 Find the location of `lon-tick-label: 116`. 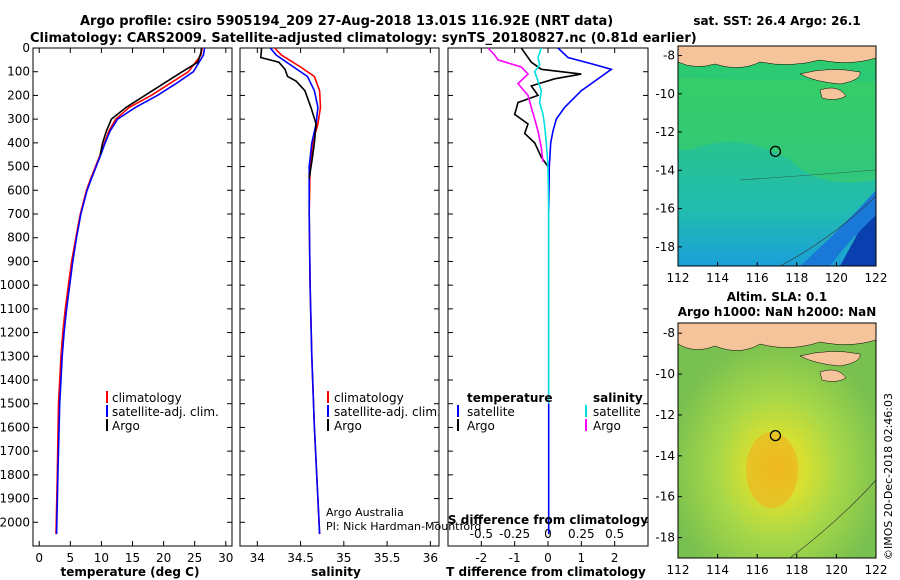

lon-tick-label: 116 is located at coordinates (757, 278).